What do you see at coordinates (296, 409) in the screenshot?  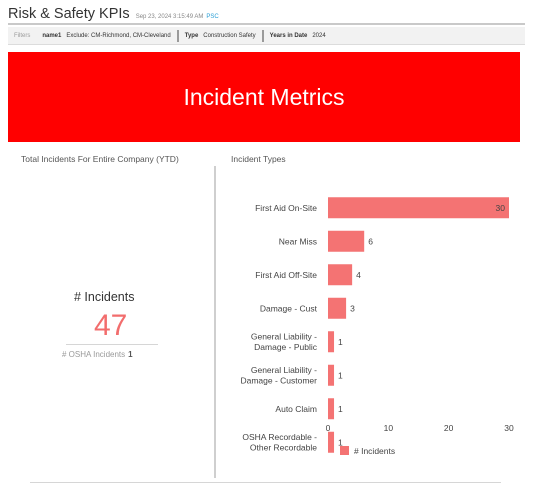 I see `category-label: Auto Claim` at bounding box center [296, 409].